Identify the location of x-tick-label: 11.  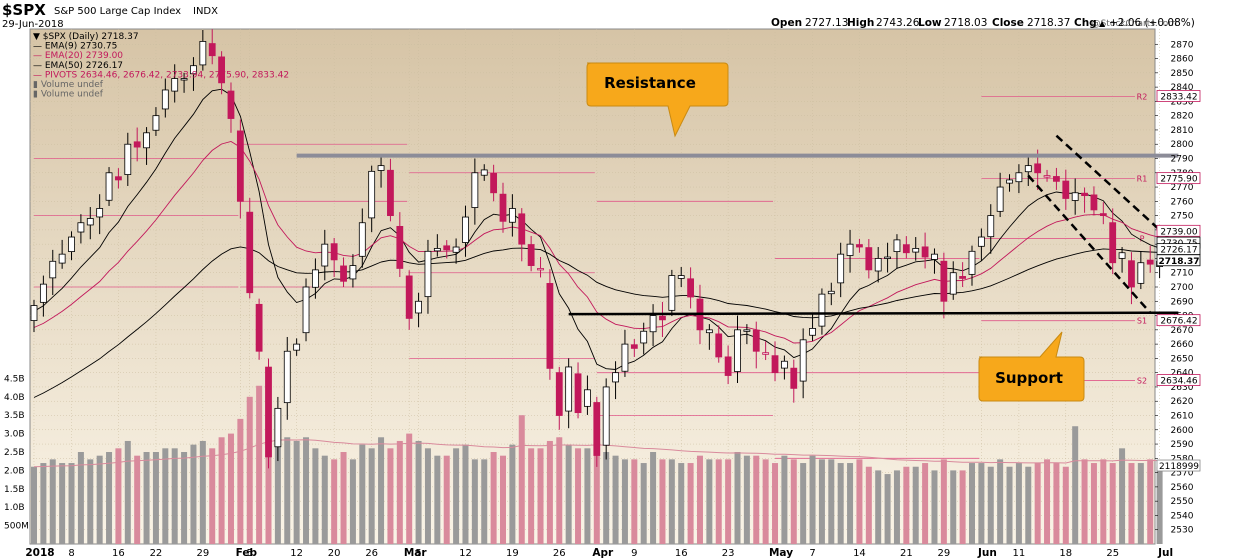
(1019, 553).